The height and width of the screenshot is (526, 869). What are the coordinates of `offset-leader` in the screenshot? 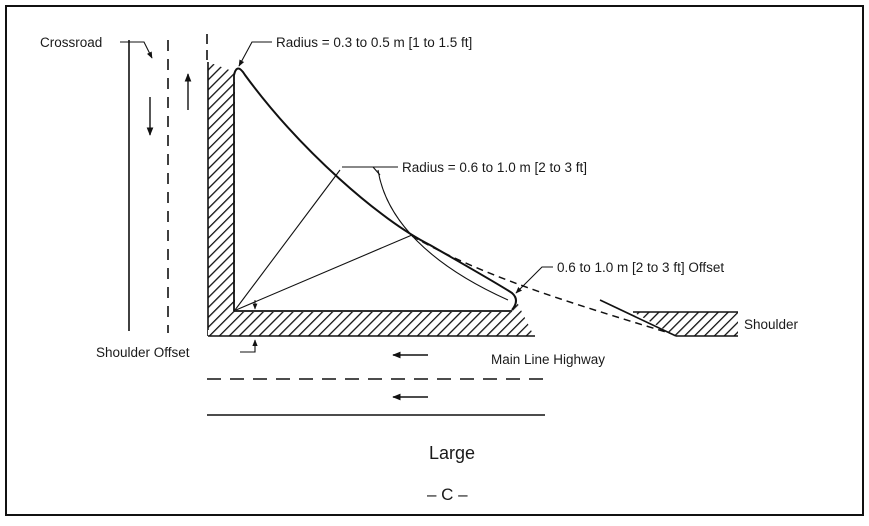 It's located at (534, 280).